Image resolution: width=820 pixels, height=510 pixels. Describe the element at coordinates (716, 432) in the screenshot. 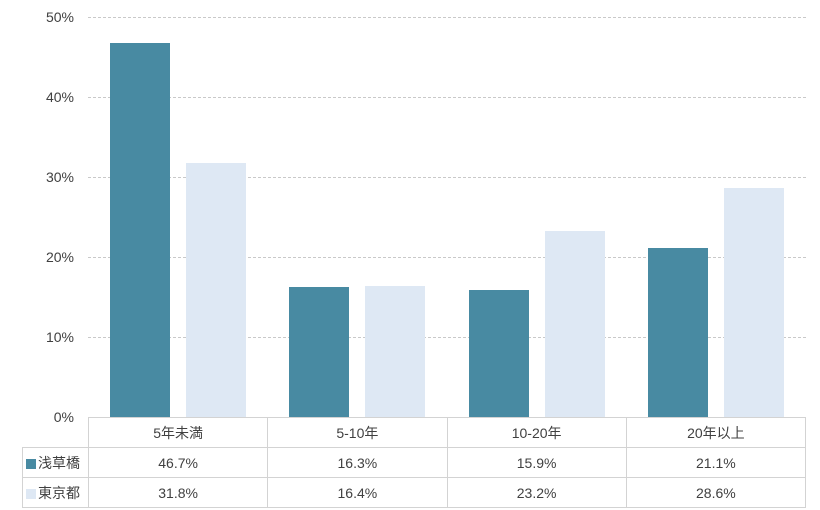

I see `category-header: 20年以上` at that location.